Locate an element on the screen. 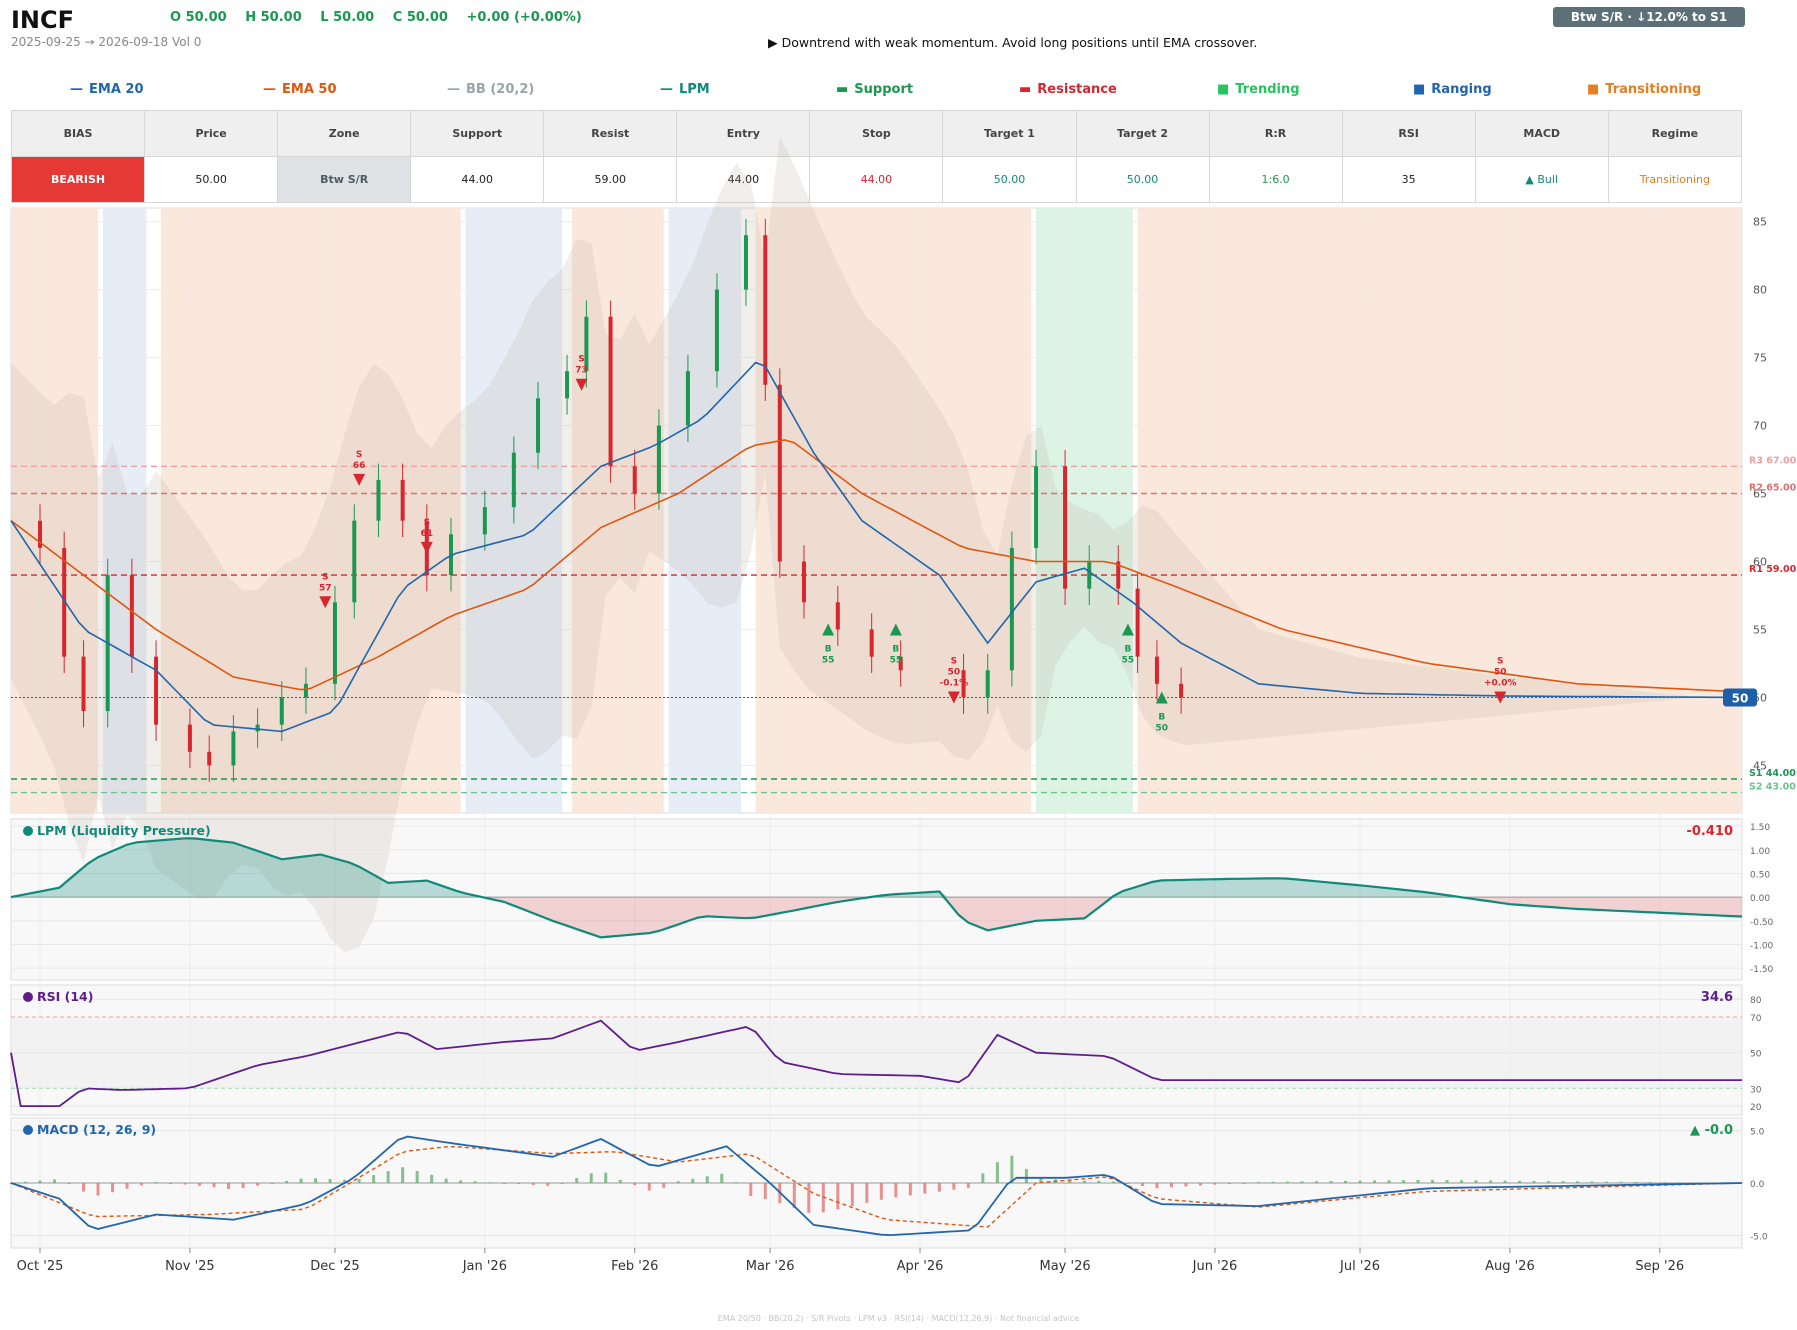  last-price-badge is located at coordinates (1740, 697).